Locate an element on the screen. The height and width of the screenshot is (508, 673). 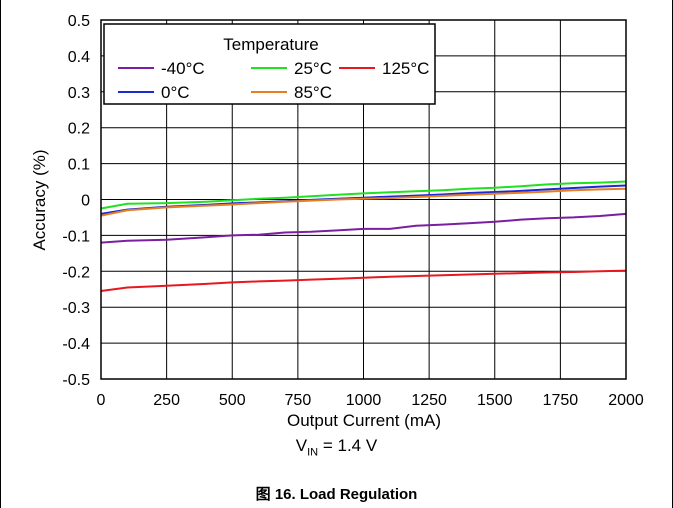
legend-label: 125°C is located at coordinates (405, 68).